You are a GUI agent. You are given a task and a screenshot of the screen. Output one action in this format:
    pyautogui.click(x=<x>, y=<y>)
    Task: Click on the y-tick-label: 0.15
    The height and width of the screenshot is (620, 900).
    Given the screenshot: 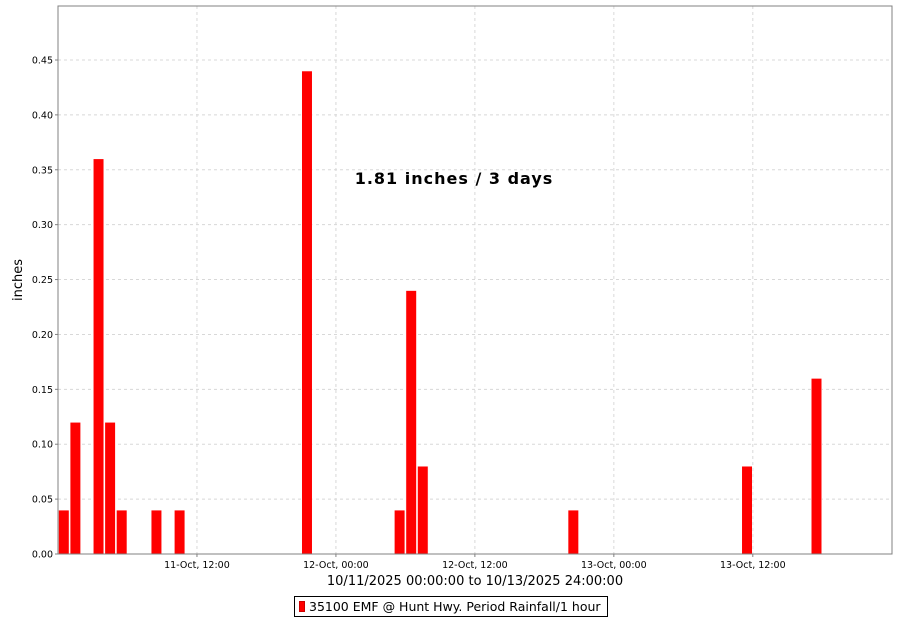 What is the action you would take?
    pyautogui.click(x=42, y=390)
    